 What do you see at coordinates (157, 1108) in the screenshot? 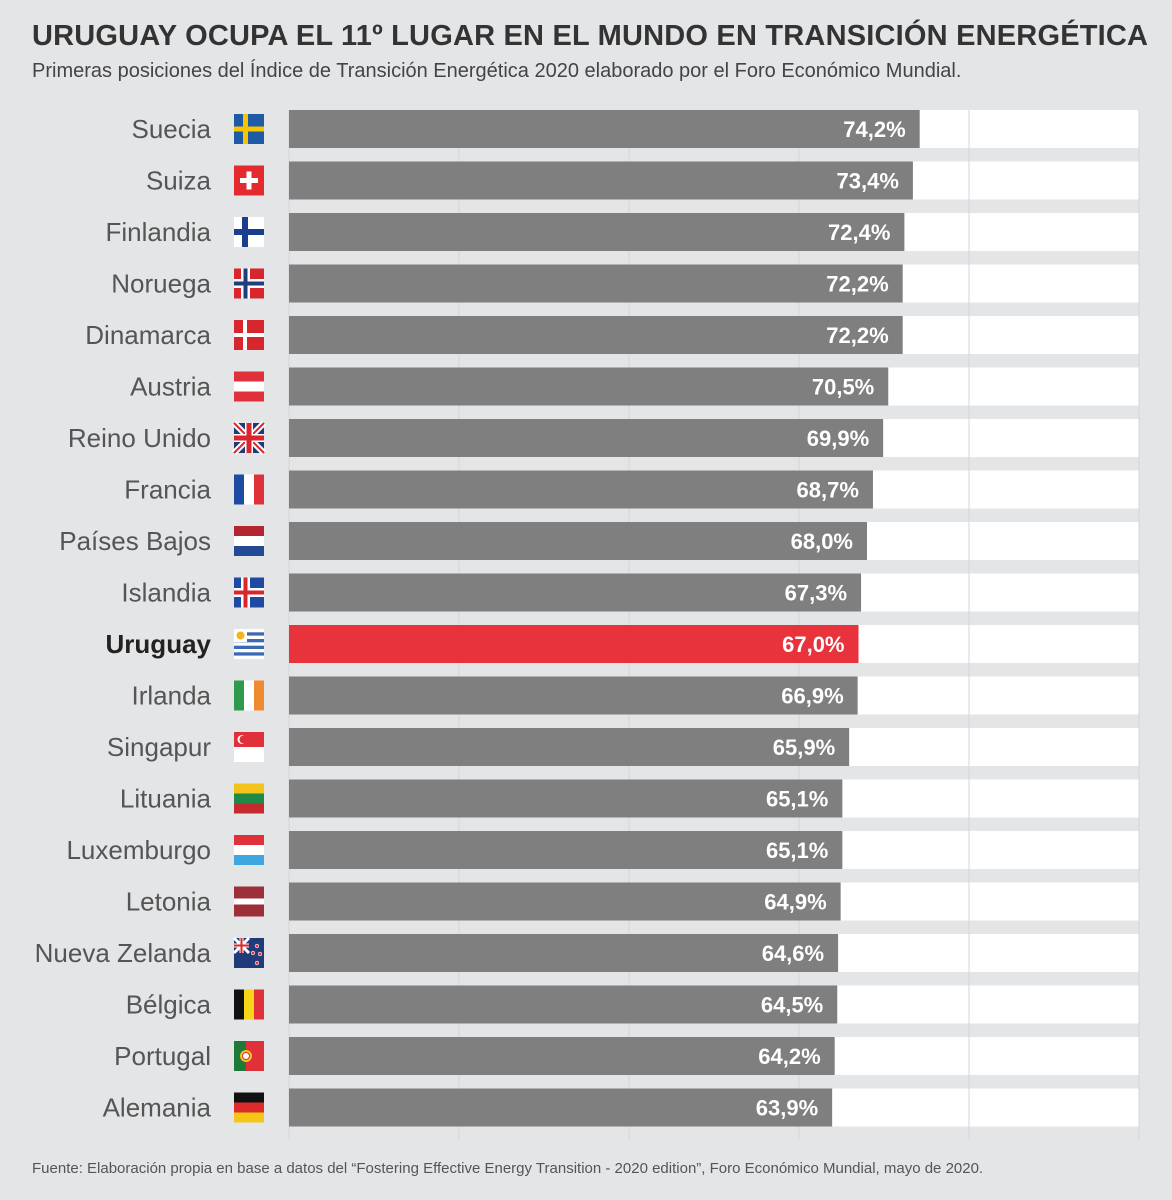
I see `category-label: Alemania` at bounding box center [157, 1108].